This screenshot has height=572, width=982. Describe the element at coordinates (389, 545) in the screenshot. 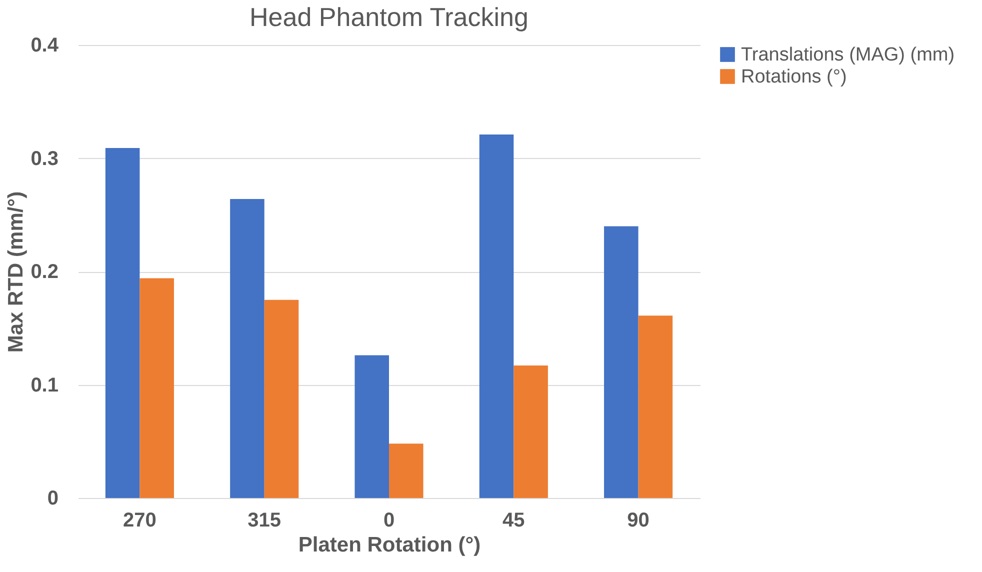

I see `x-axis-title: Platen Rotation (°)` at that location.